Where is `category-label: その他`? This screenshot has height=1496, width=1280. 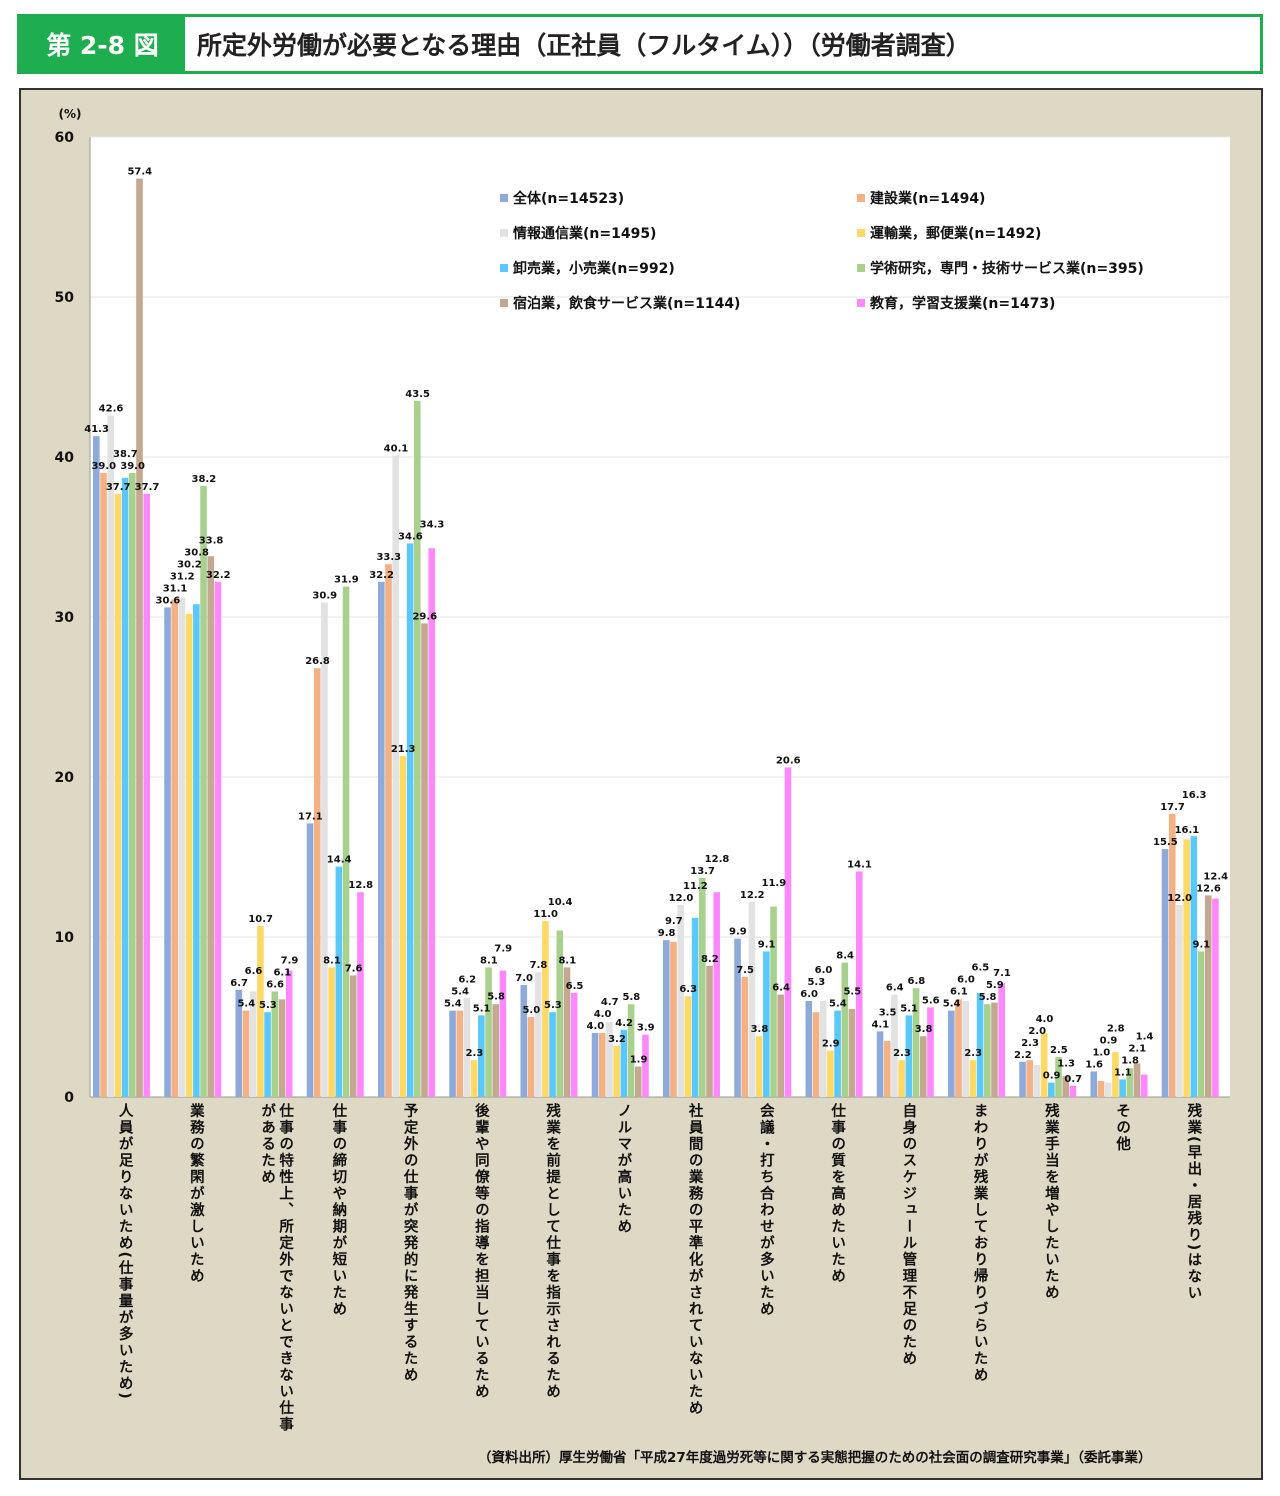
category-label: その他 is located at coordinates (1122, 1128).